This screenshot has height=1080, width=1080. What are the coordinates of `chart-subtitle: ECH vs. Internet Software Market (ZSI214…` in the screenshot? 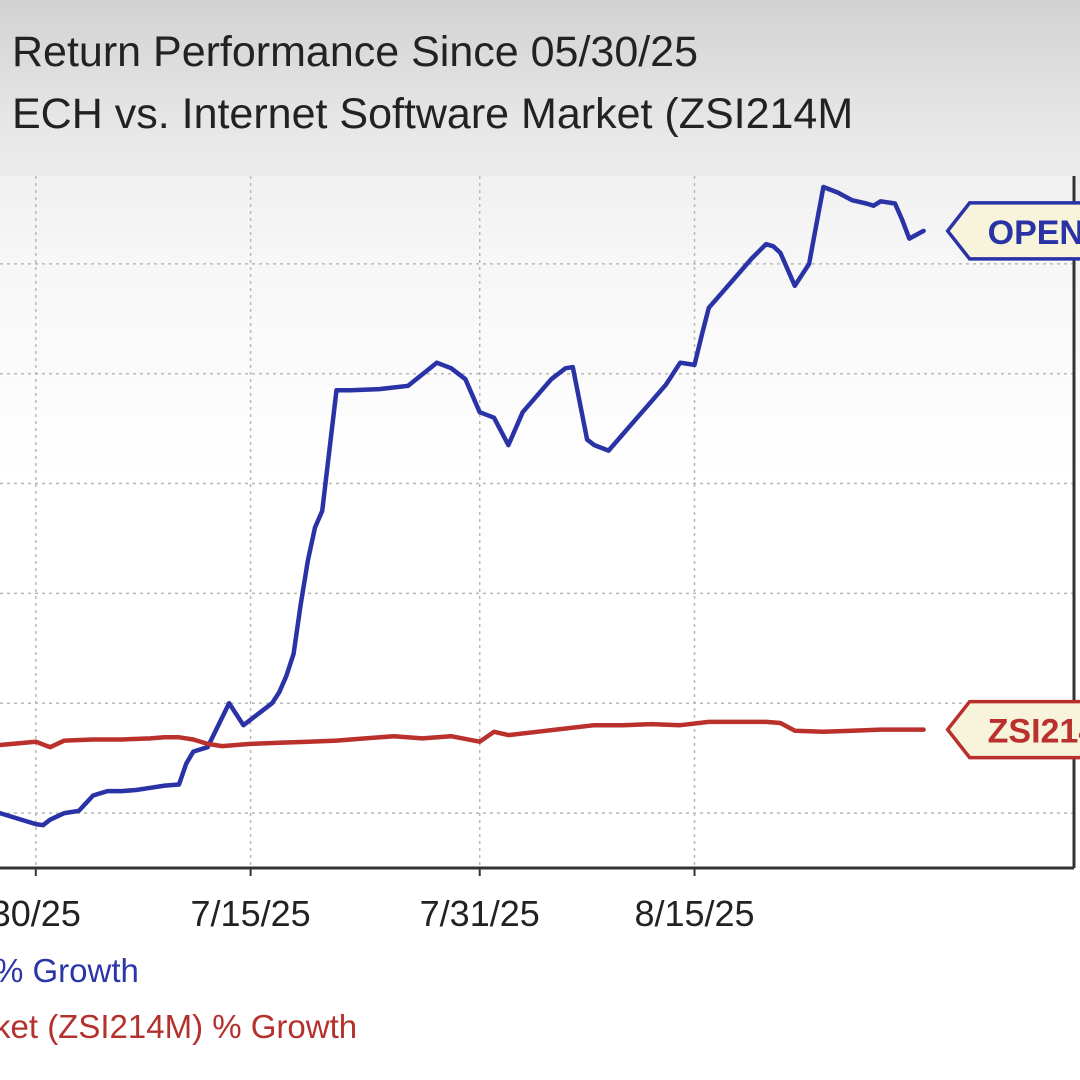 It's located at (433, 114).